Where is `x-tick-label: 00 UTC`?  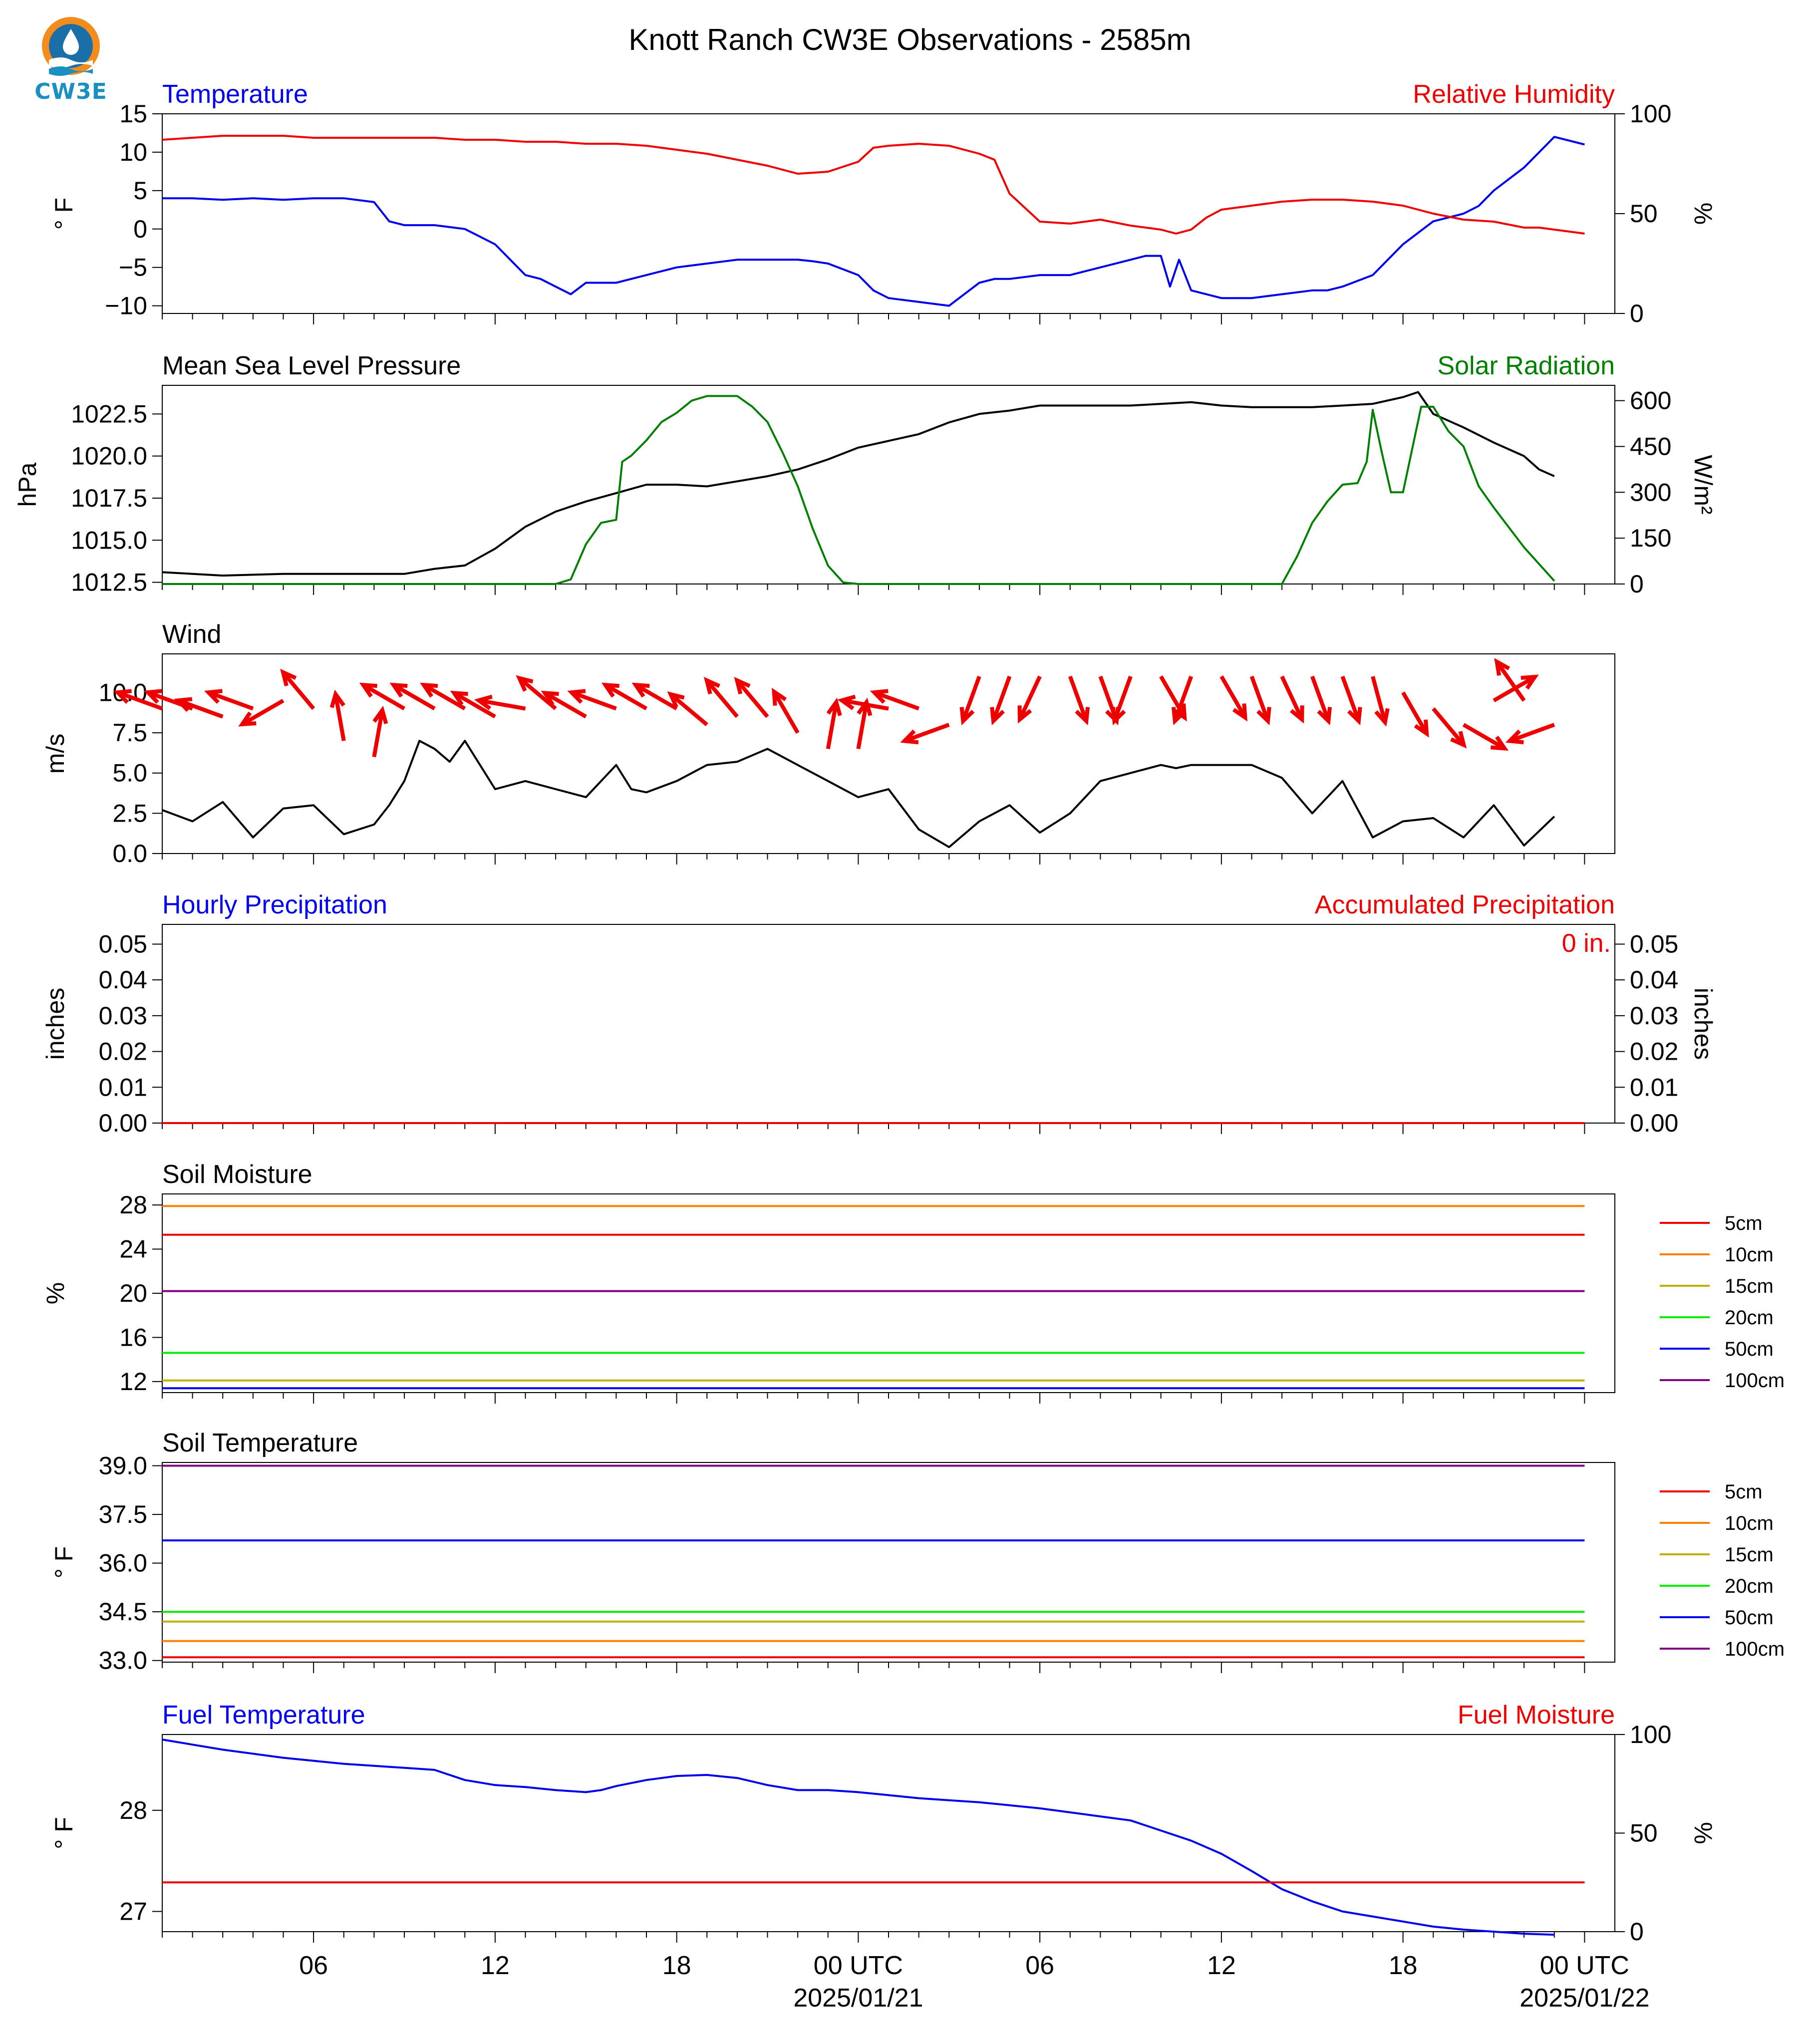
x-tick-label: 00 UTC is located at coordinates (1584, 1965).